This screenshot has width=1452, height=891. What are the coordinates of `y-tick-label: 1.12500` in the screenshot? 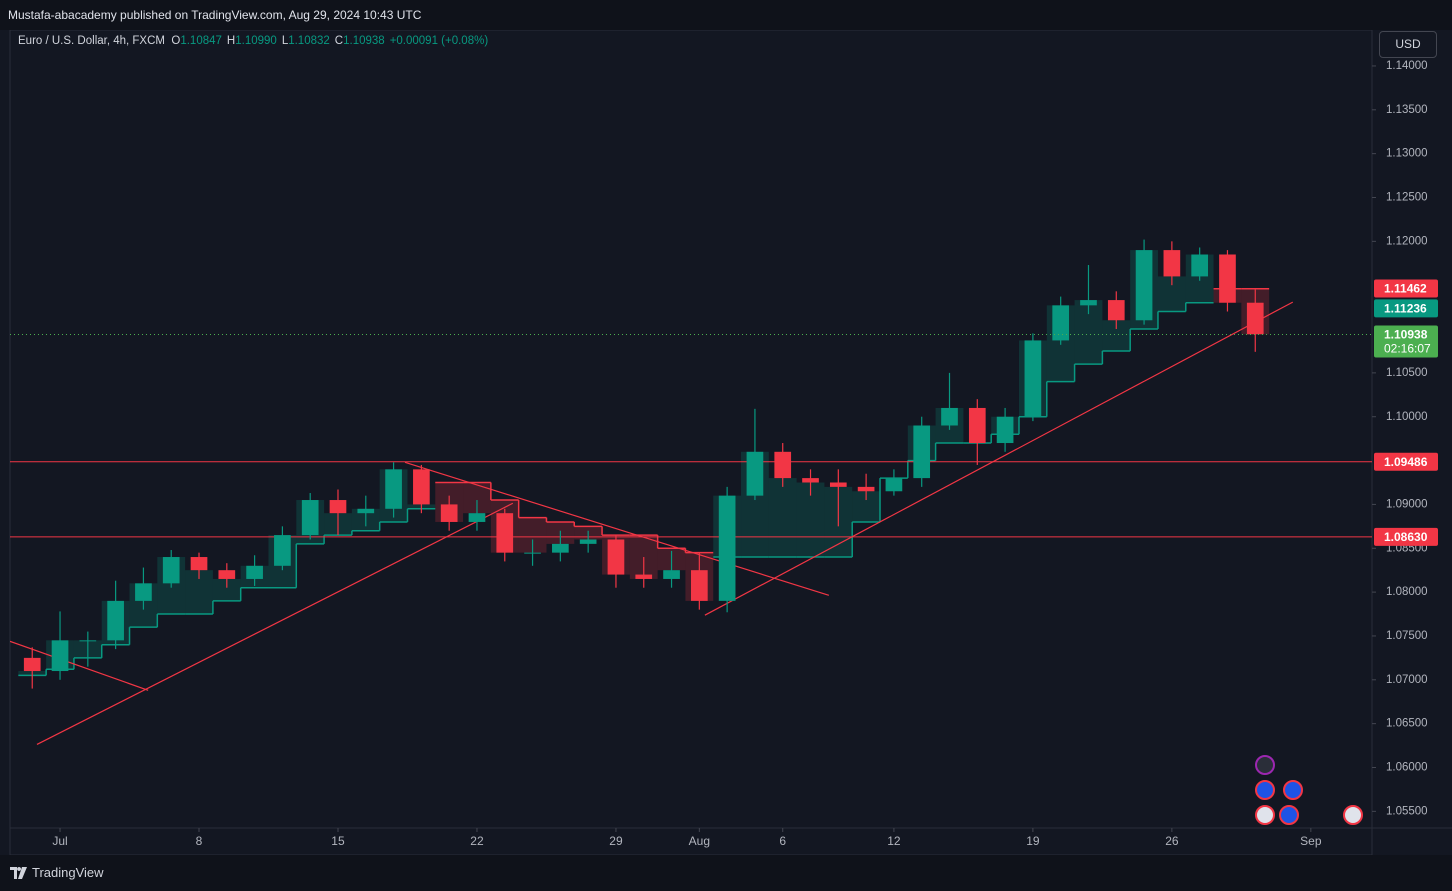 It's located at (1407, 198).